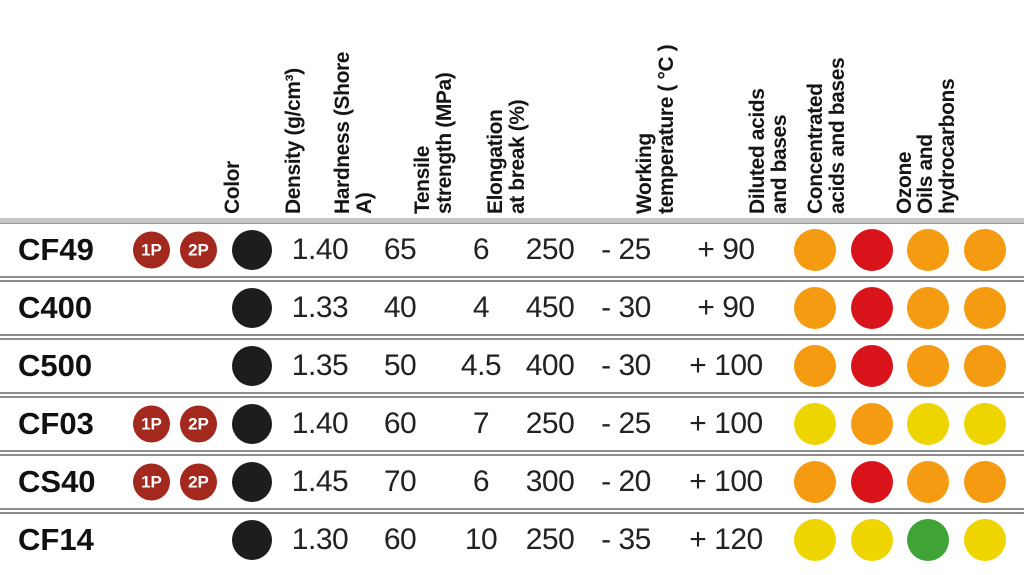 The image size is (1024, 575). What do you see at coordinates (626, 539) in the screenshot?
I see `working-temp-min: - 35` at bounding box center [626, 539].